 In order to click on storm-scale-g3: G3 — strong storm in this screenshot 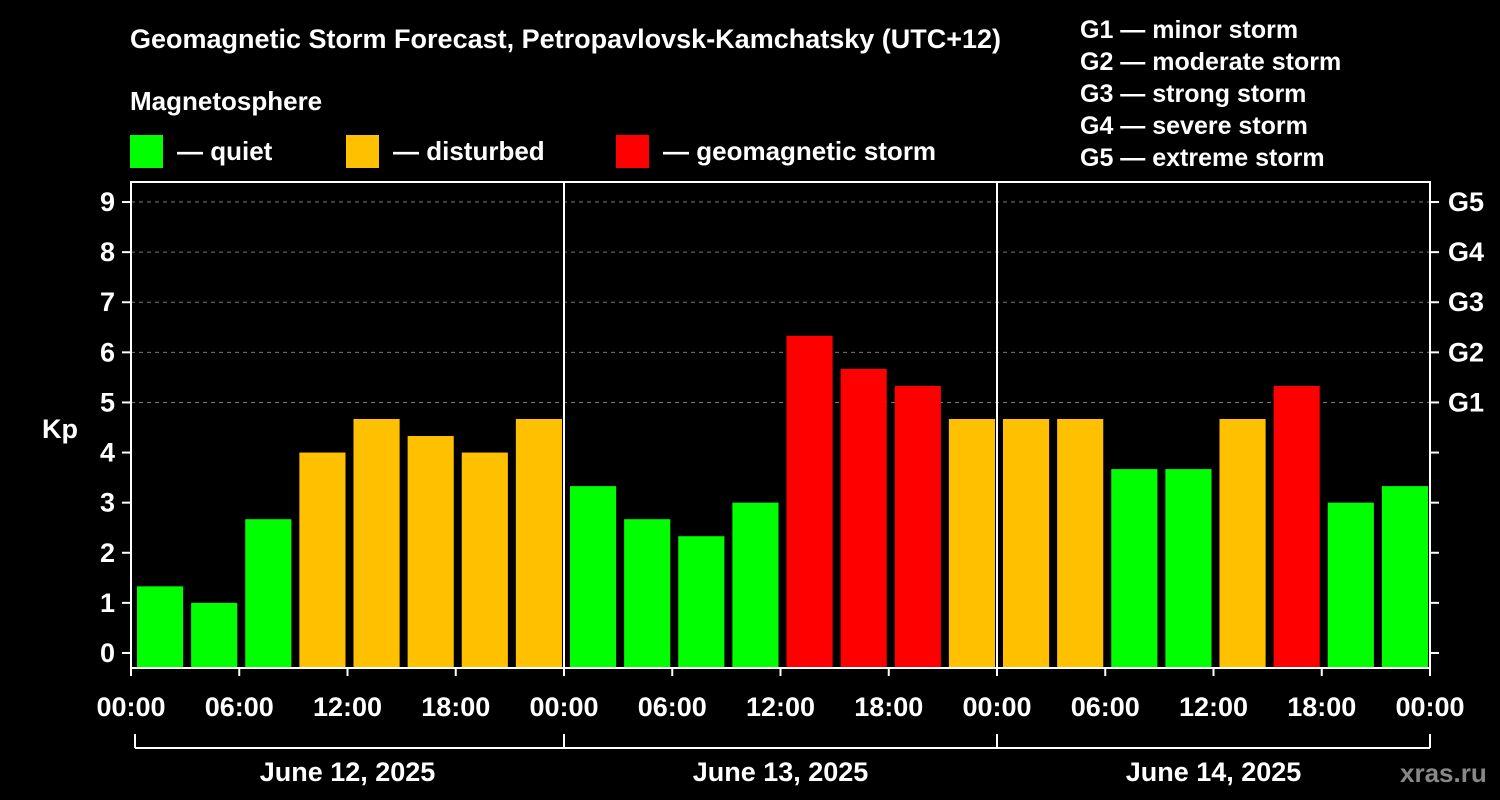, I will do `click(1193, 94)`.